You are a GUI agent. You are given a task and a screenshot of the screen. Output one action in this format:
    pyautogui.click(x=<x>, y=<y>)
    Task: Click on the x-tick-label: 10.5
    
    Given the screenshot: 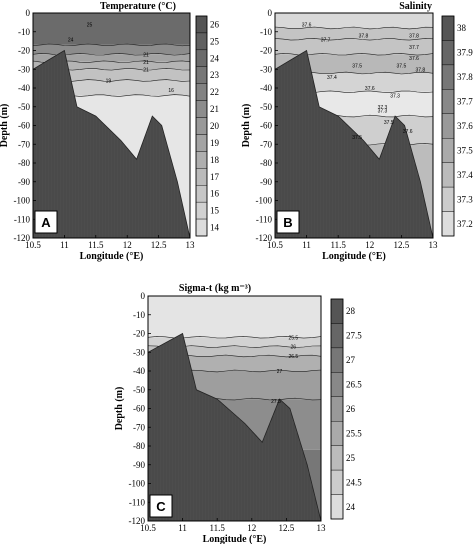 What is the action you would take?
    pyautogui.click(x=148, y=528)
    